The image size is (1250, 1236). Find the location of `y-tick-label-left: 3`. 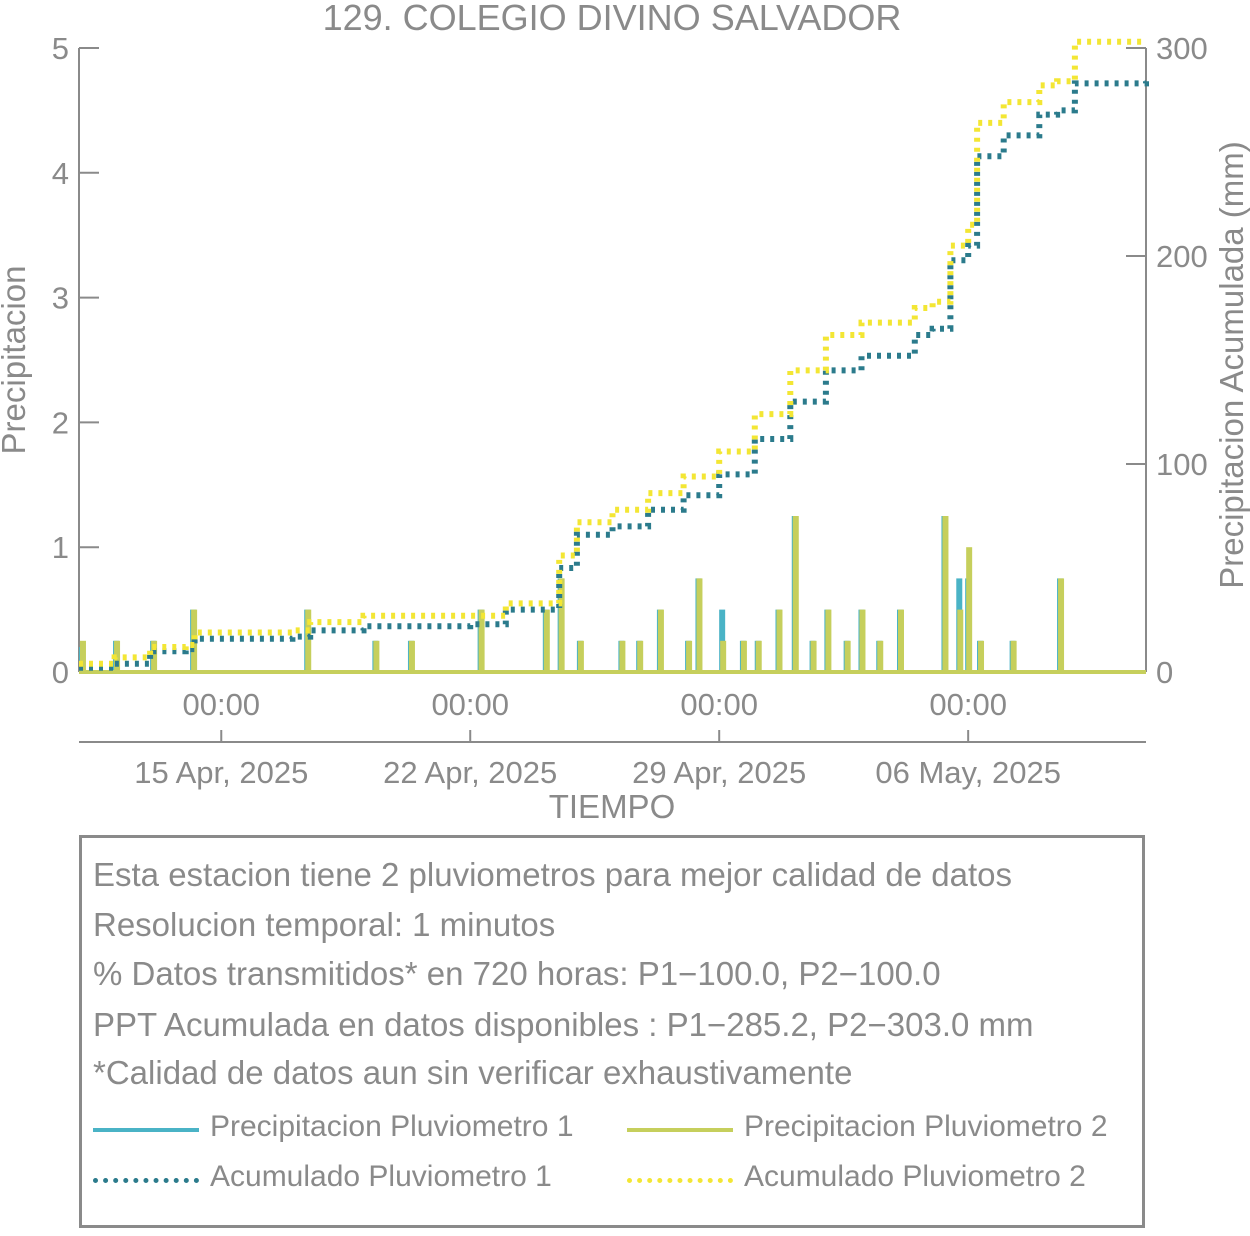

y-tick-label-left: 3 is located at coordinates (60, 298).